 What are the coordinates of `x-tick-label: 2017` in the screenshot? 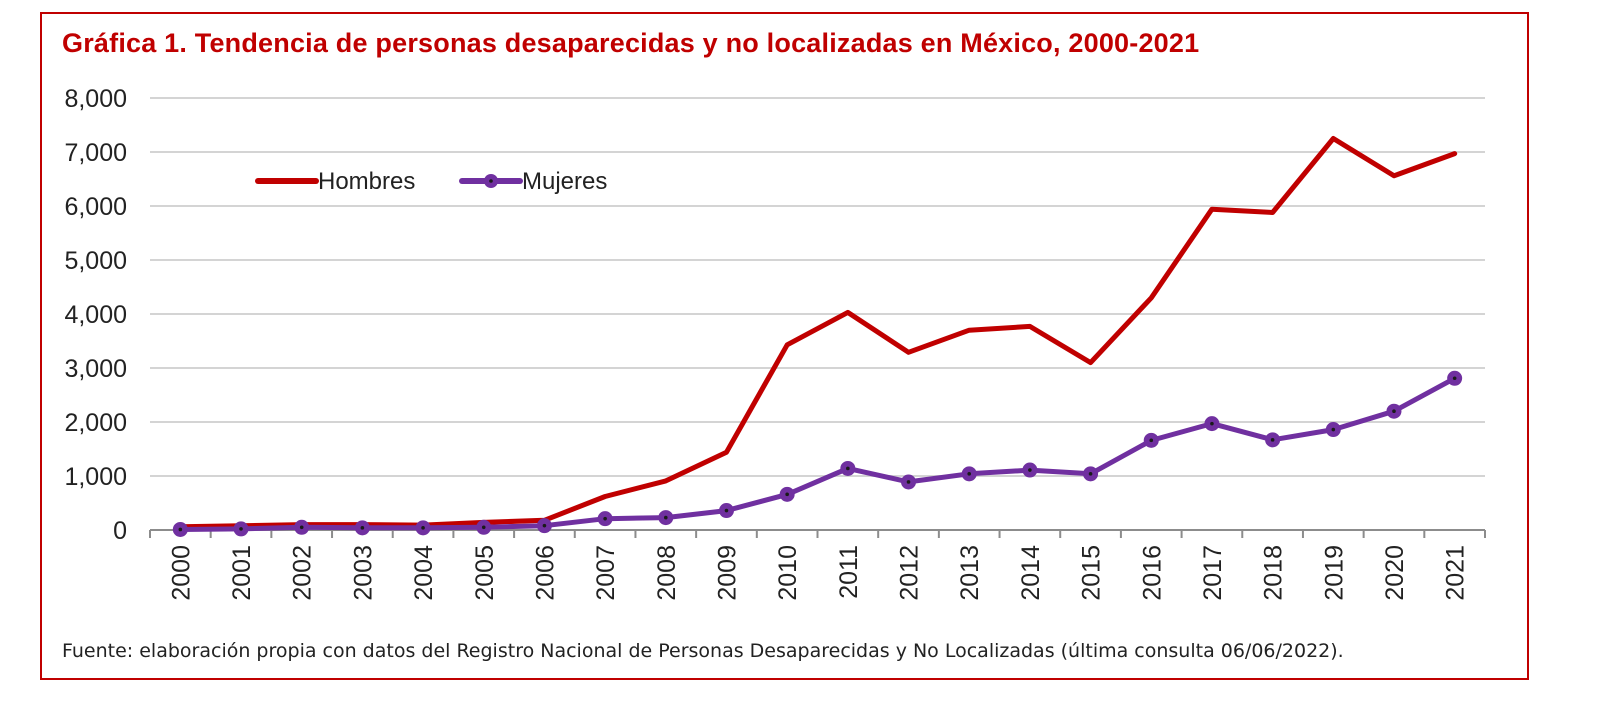 It's located at (1213, 573).